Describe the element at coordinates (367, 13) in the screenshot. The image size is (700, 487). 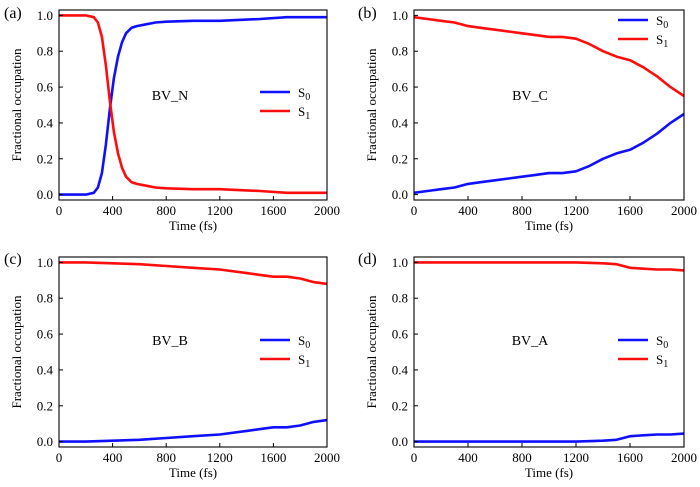
I see `panel-label: (b)` at that location.